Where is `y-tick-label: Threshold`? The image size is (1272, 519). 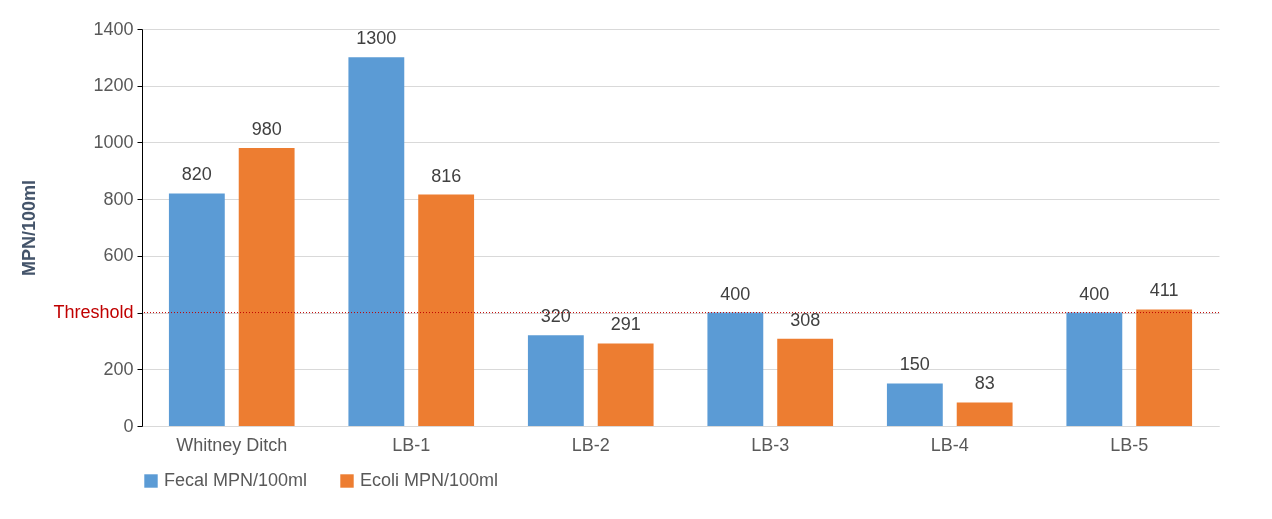 y-tick-label: Threshold is located at coordinates (93, 312).